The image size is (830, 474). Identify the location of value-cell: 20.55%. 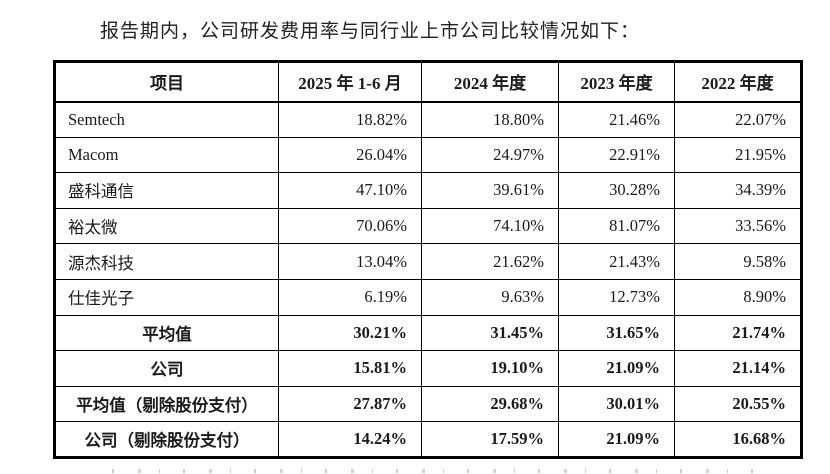
(738, 404).